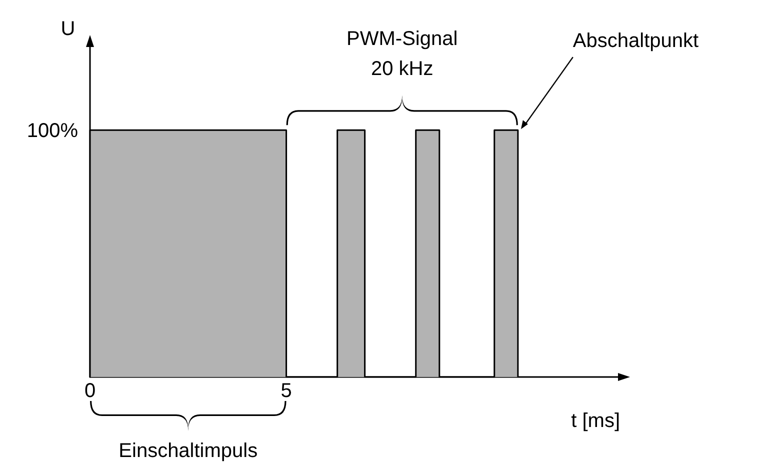  I want to click on x-axis-title: t [ms], so click(595, 421).